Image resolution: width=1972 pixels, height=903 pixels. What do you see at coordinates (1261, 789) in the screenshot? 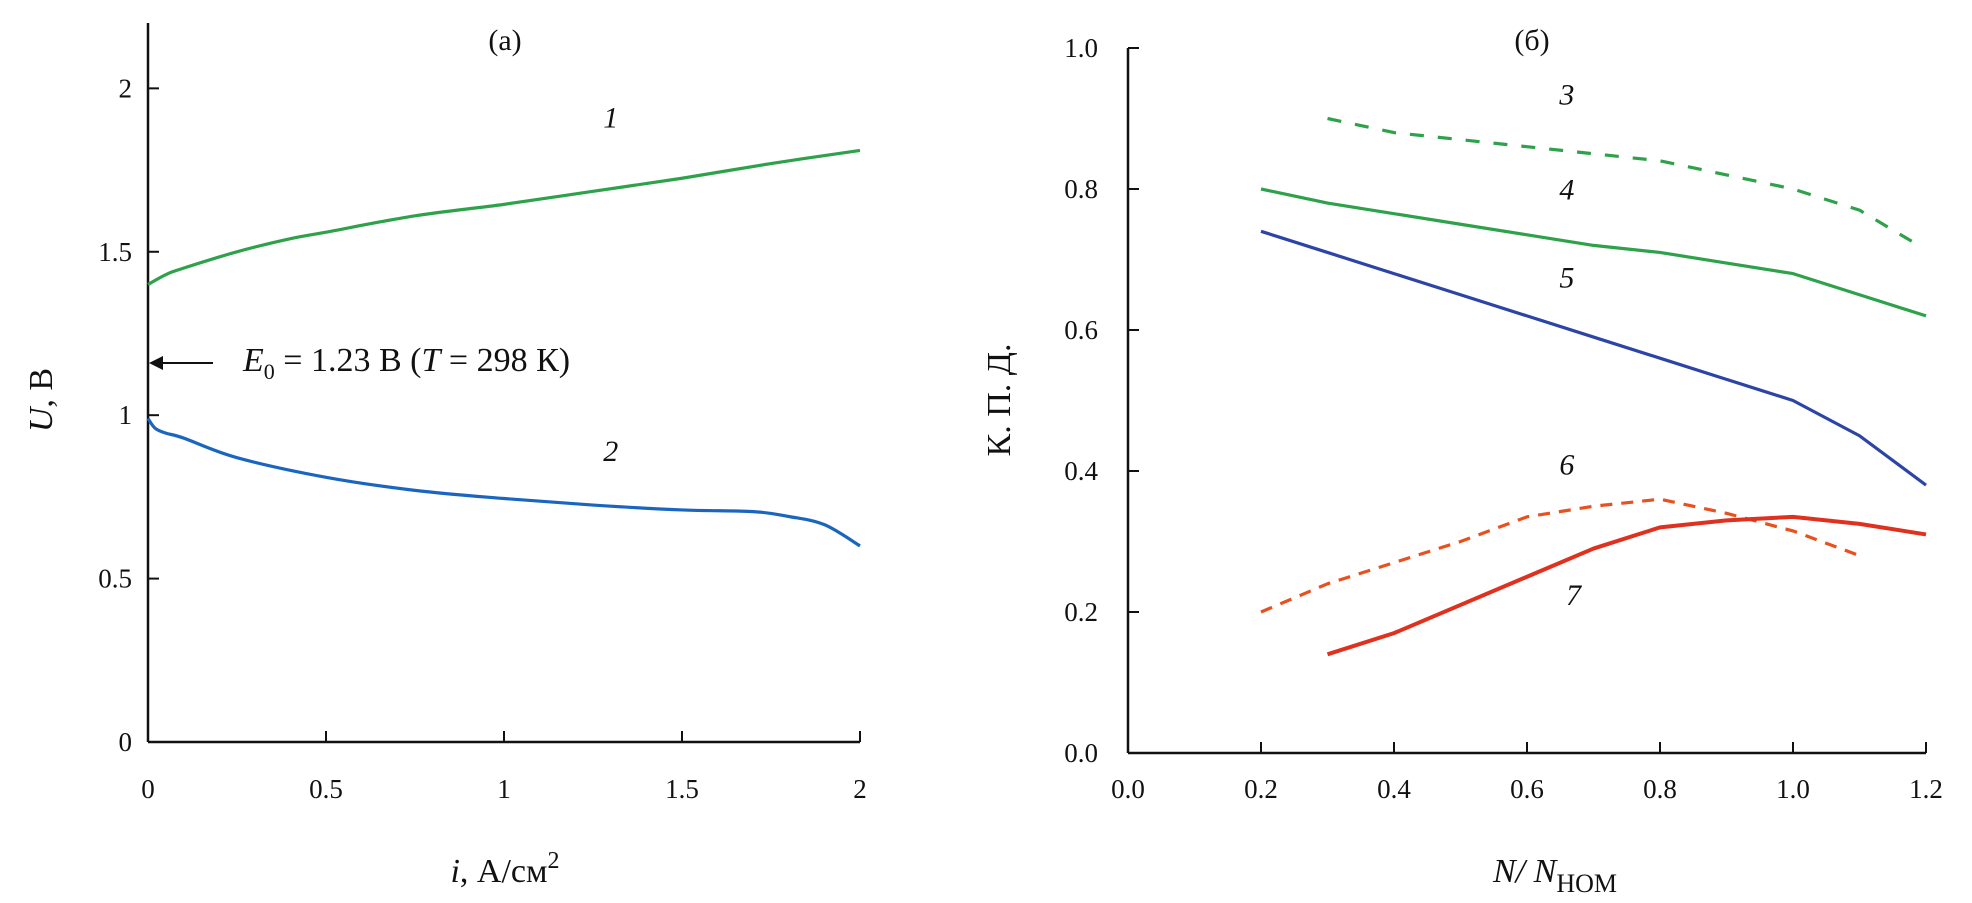
I see `x-tick-label: 0.2` at bounding box center [1261, 789].